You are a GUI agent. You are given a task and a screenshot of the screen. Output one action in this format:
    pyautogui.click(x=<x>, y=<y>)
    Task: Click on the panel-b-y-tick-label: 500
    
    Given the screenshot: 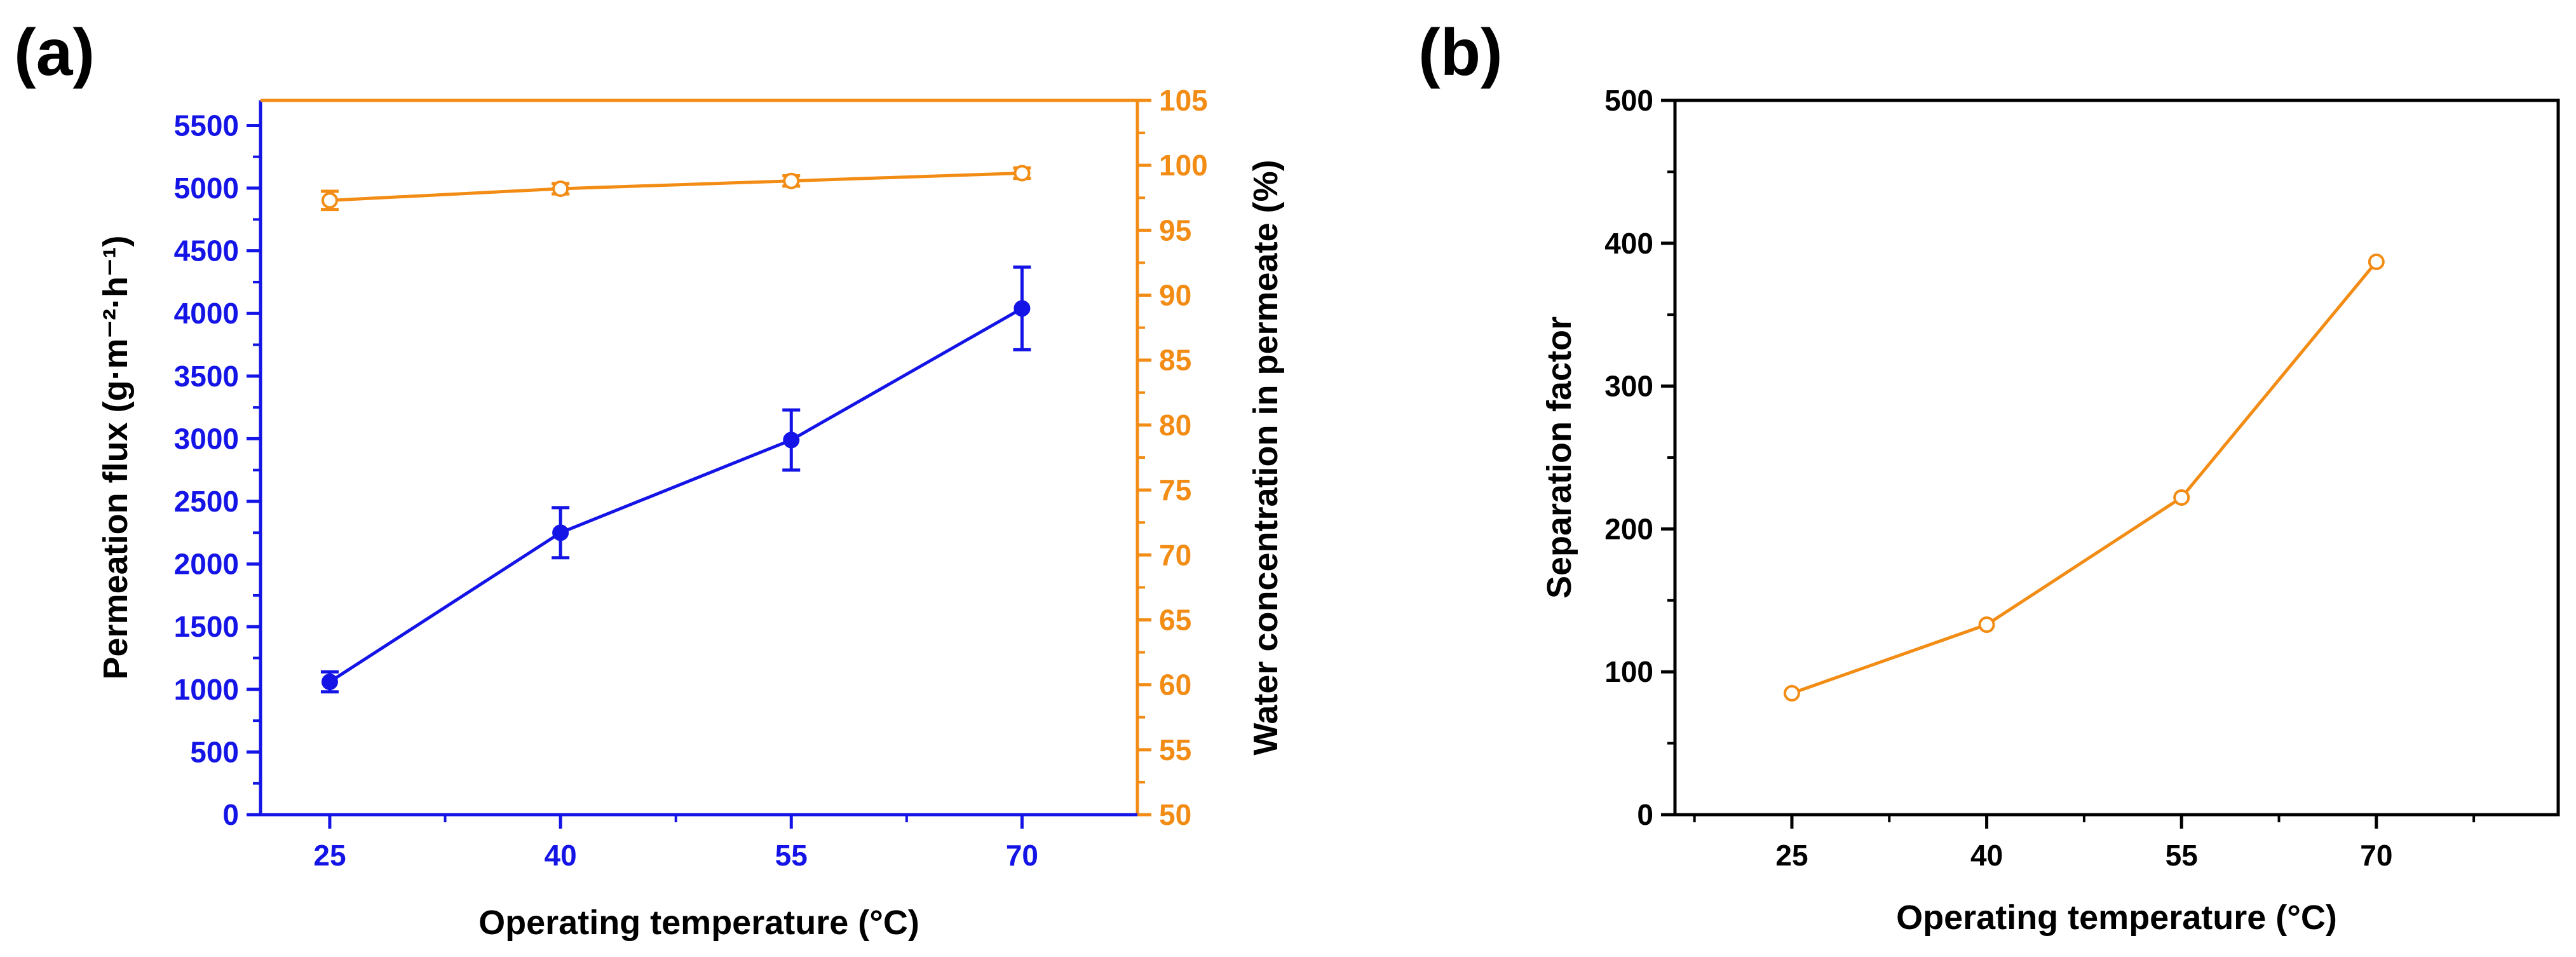 What is the action you would take?
    pyautogui.click(x=1628, y=100)
    